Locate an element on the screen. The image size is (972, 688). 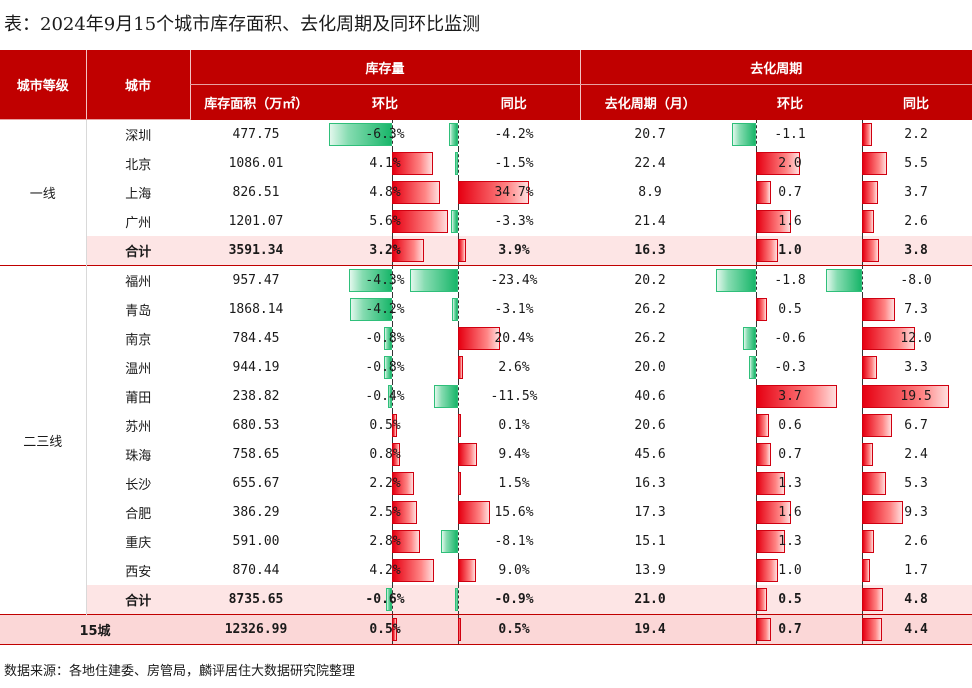
inventory-area-cell: 784.45 is located at coordinates (256, 338).